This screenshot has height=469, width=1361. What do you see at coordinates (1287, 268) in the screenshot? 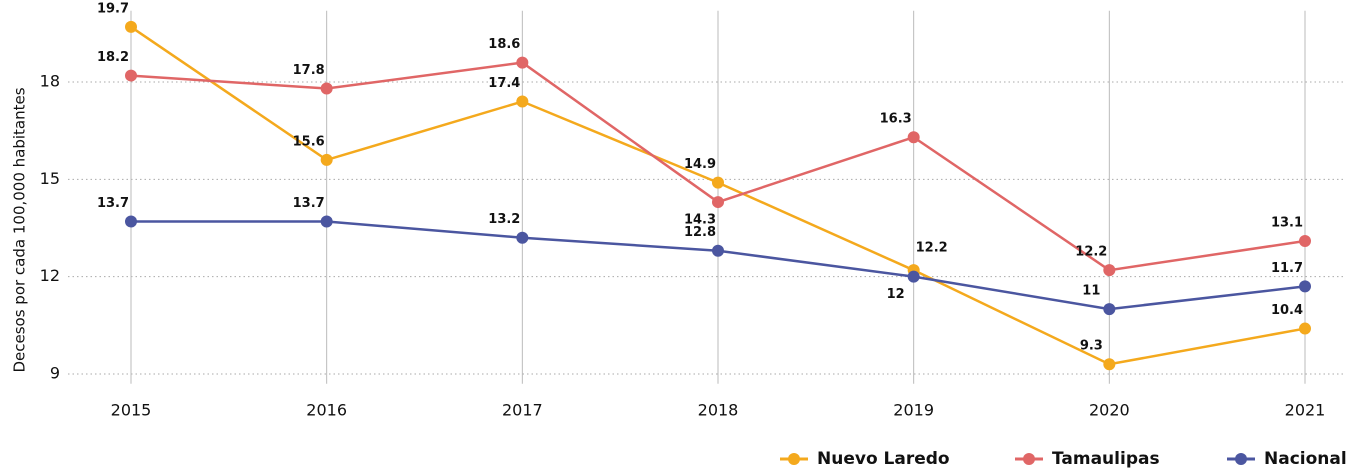
I see `data-label: 11.7` at bounding box center [1287, 268].